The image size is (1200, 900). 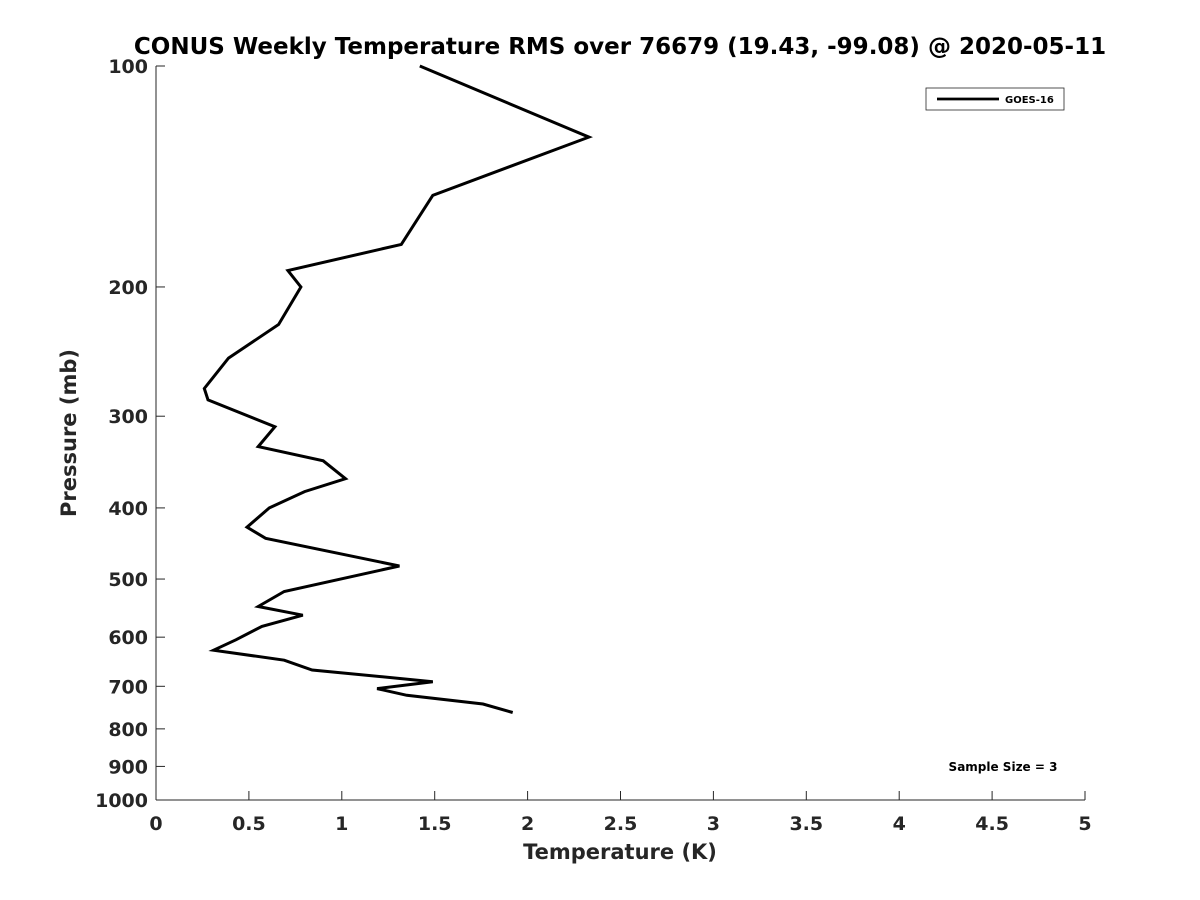 I want to click on legend: GOES-16, so click(x=995, y=99).